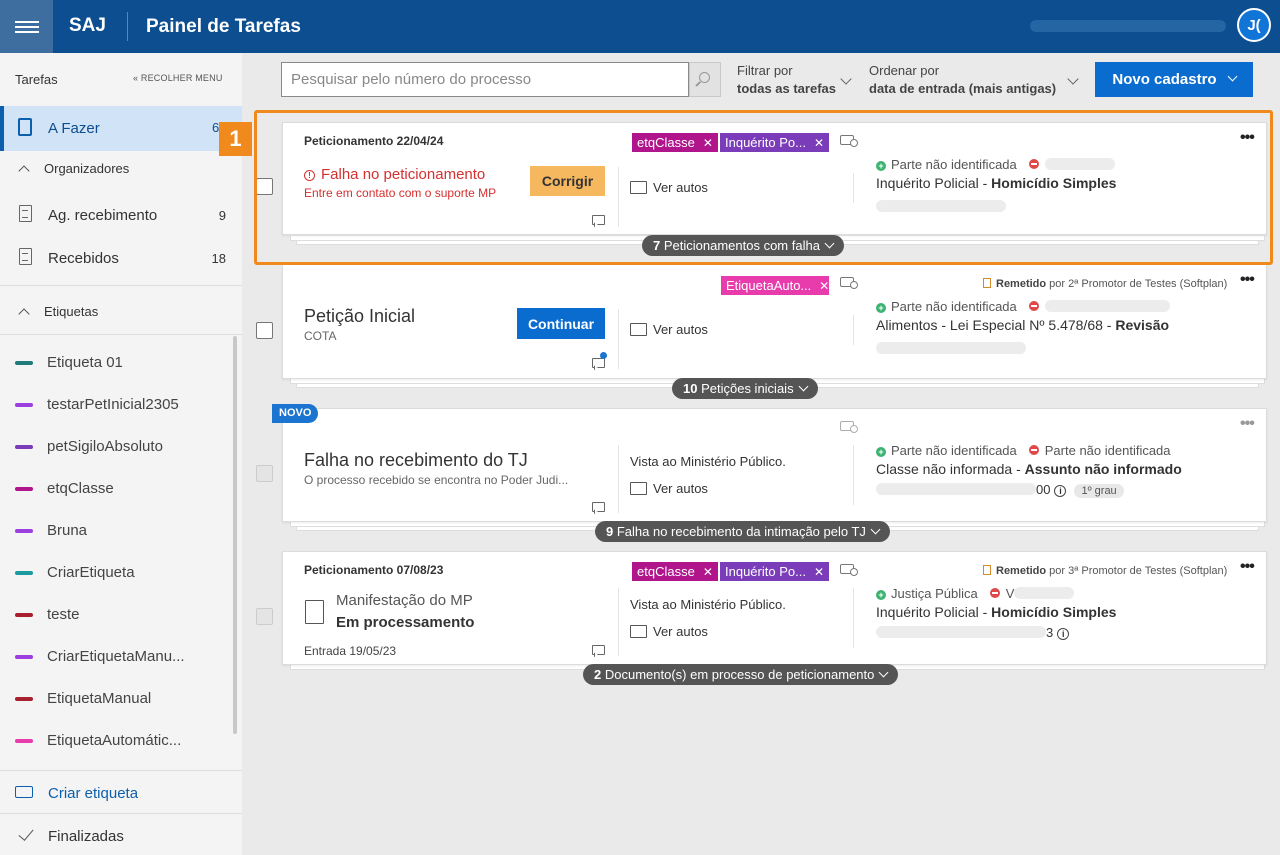 The width and height of the screenshot is (1280, 855). What do you see at coordinates (1142, 325) in the screenshot?
I see `subject-label: Revisão` at bounding box center [1142, 325].